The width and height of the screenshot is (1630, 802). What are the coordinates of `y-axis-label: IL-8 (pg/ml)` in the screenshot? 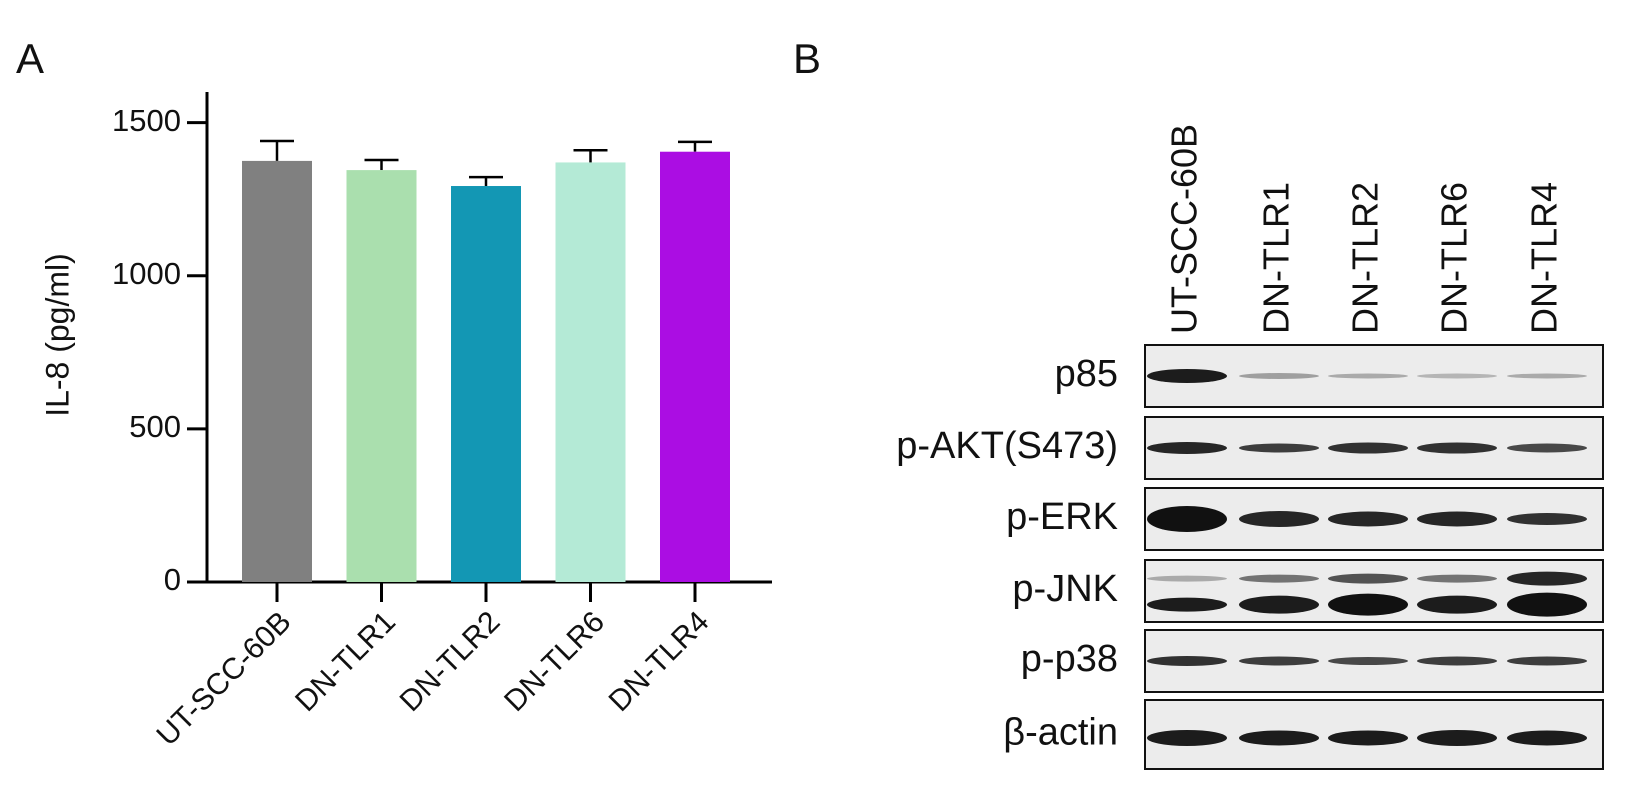 It's located at (57, 335).